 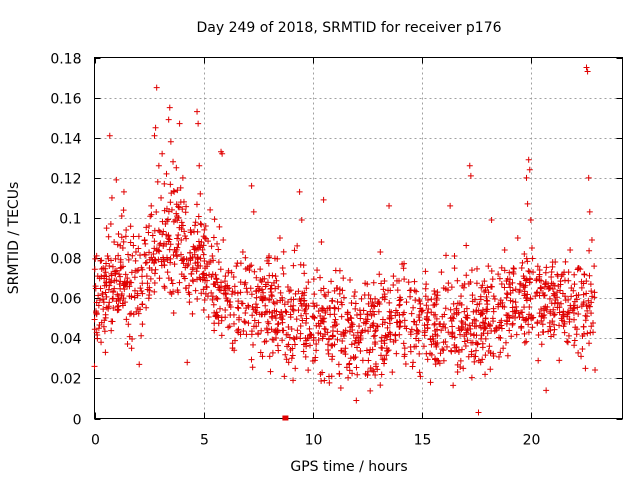 What do you see at coordinates (65, 140) in the screenshot?
I see `y-tick-label: 0.14` at bounding box center [65, 140].